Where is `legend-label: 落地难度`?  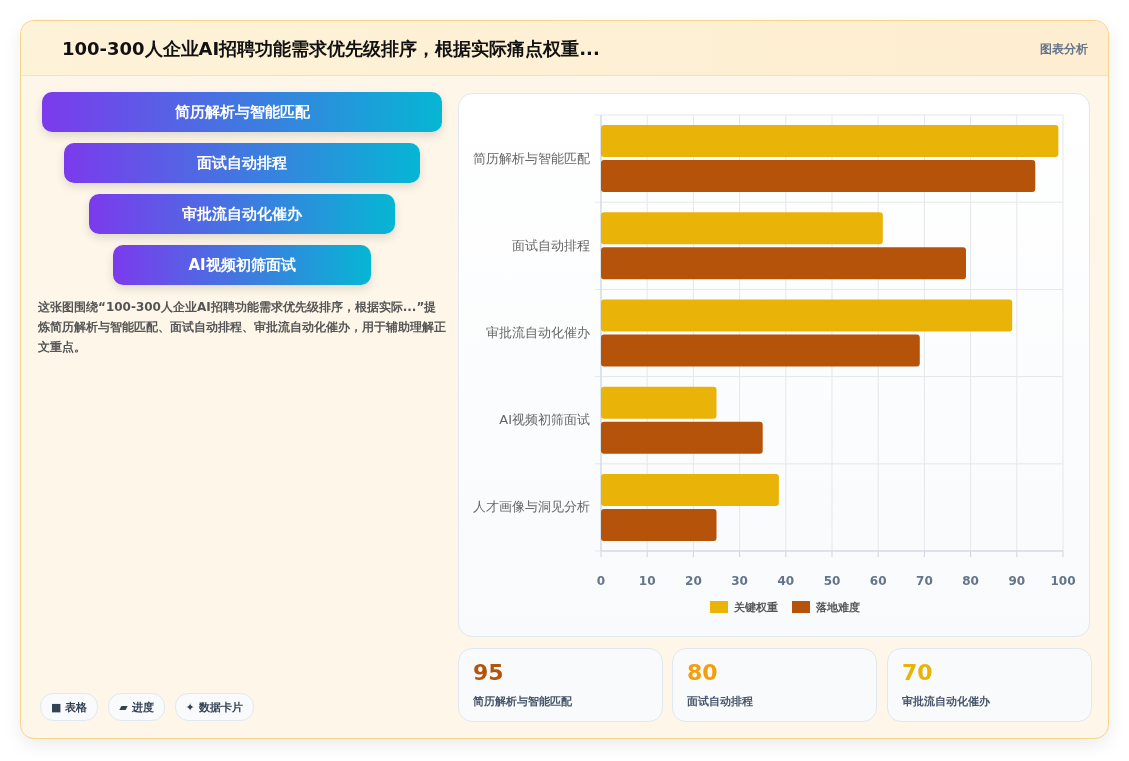 legend-label: 落地难度 is located at coordinates (837, 607).